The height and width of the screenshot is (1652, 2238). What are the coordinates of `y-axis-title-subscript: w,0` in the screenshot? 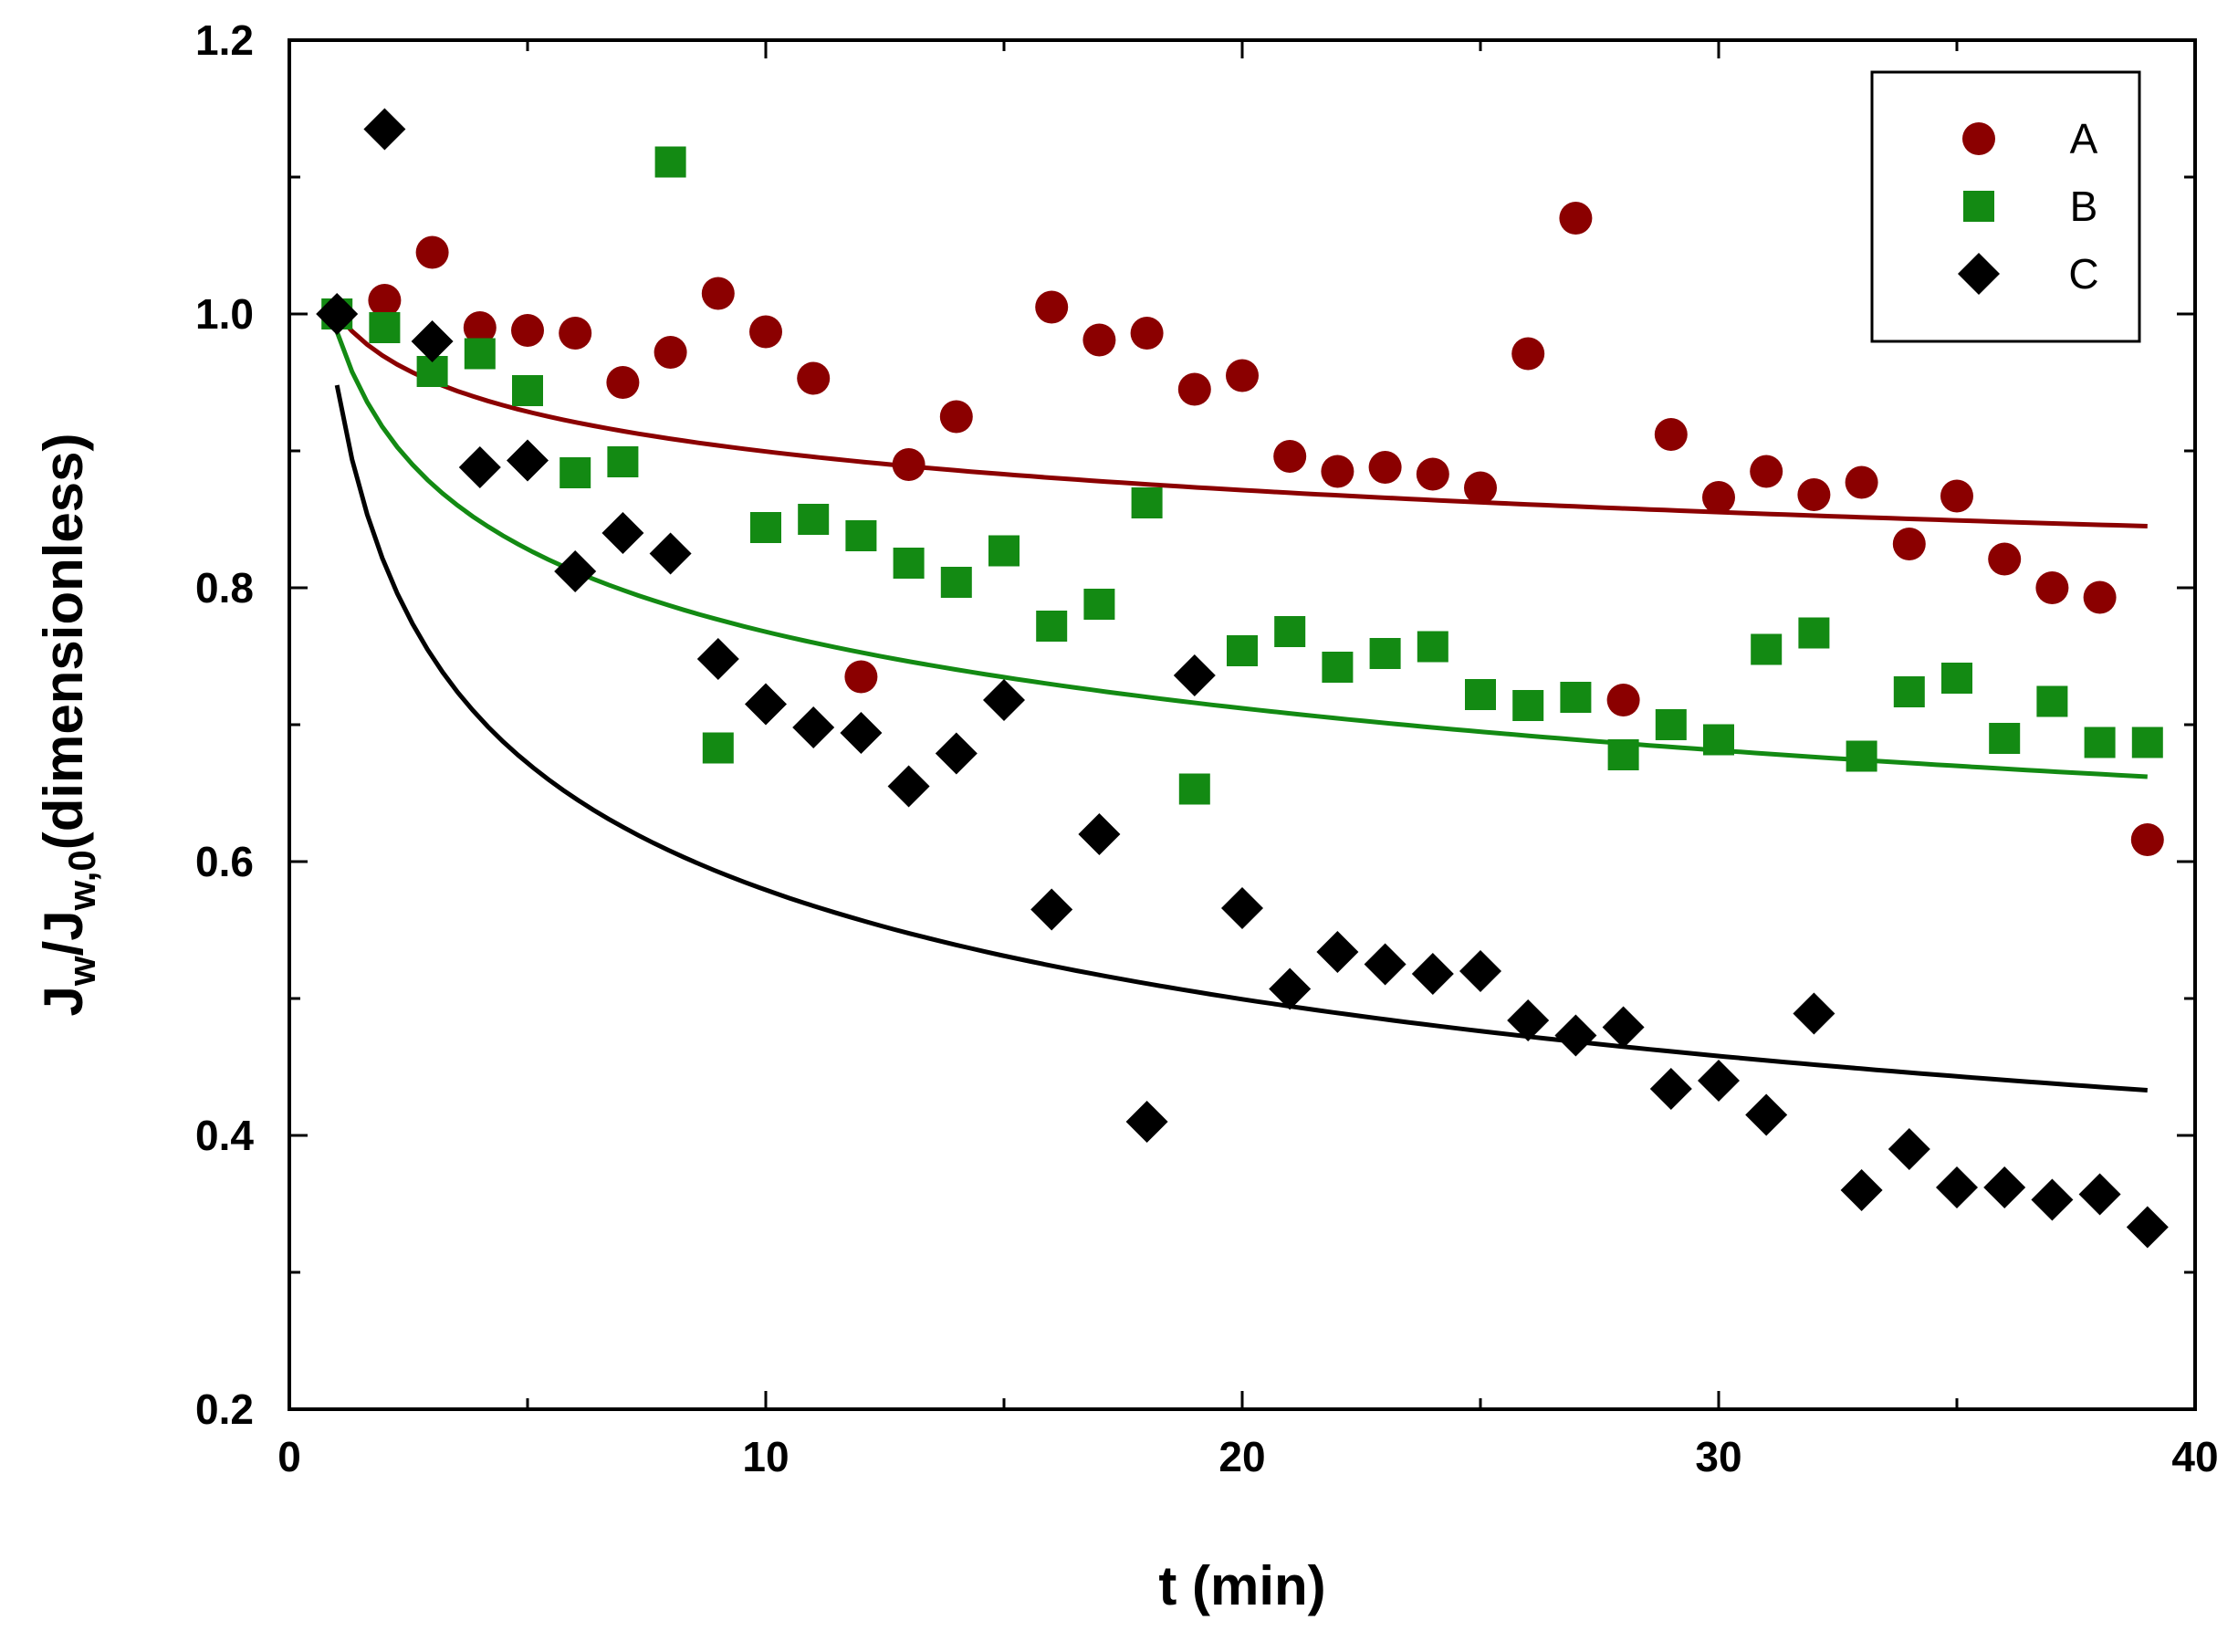 It's located at (81, 880).